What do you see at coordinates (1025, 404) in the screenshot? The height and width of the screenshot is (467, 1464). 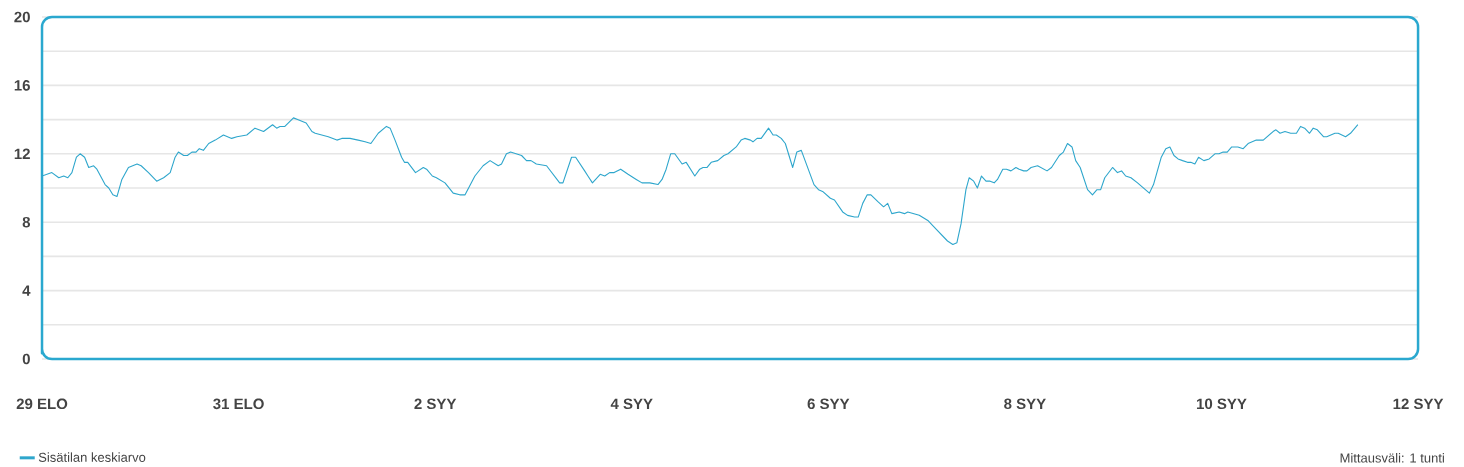 I see `x-tick-label: 8 SYY` at bounding box center [1025, 404].